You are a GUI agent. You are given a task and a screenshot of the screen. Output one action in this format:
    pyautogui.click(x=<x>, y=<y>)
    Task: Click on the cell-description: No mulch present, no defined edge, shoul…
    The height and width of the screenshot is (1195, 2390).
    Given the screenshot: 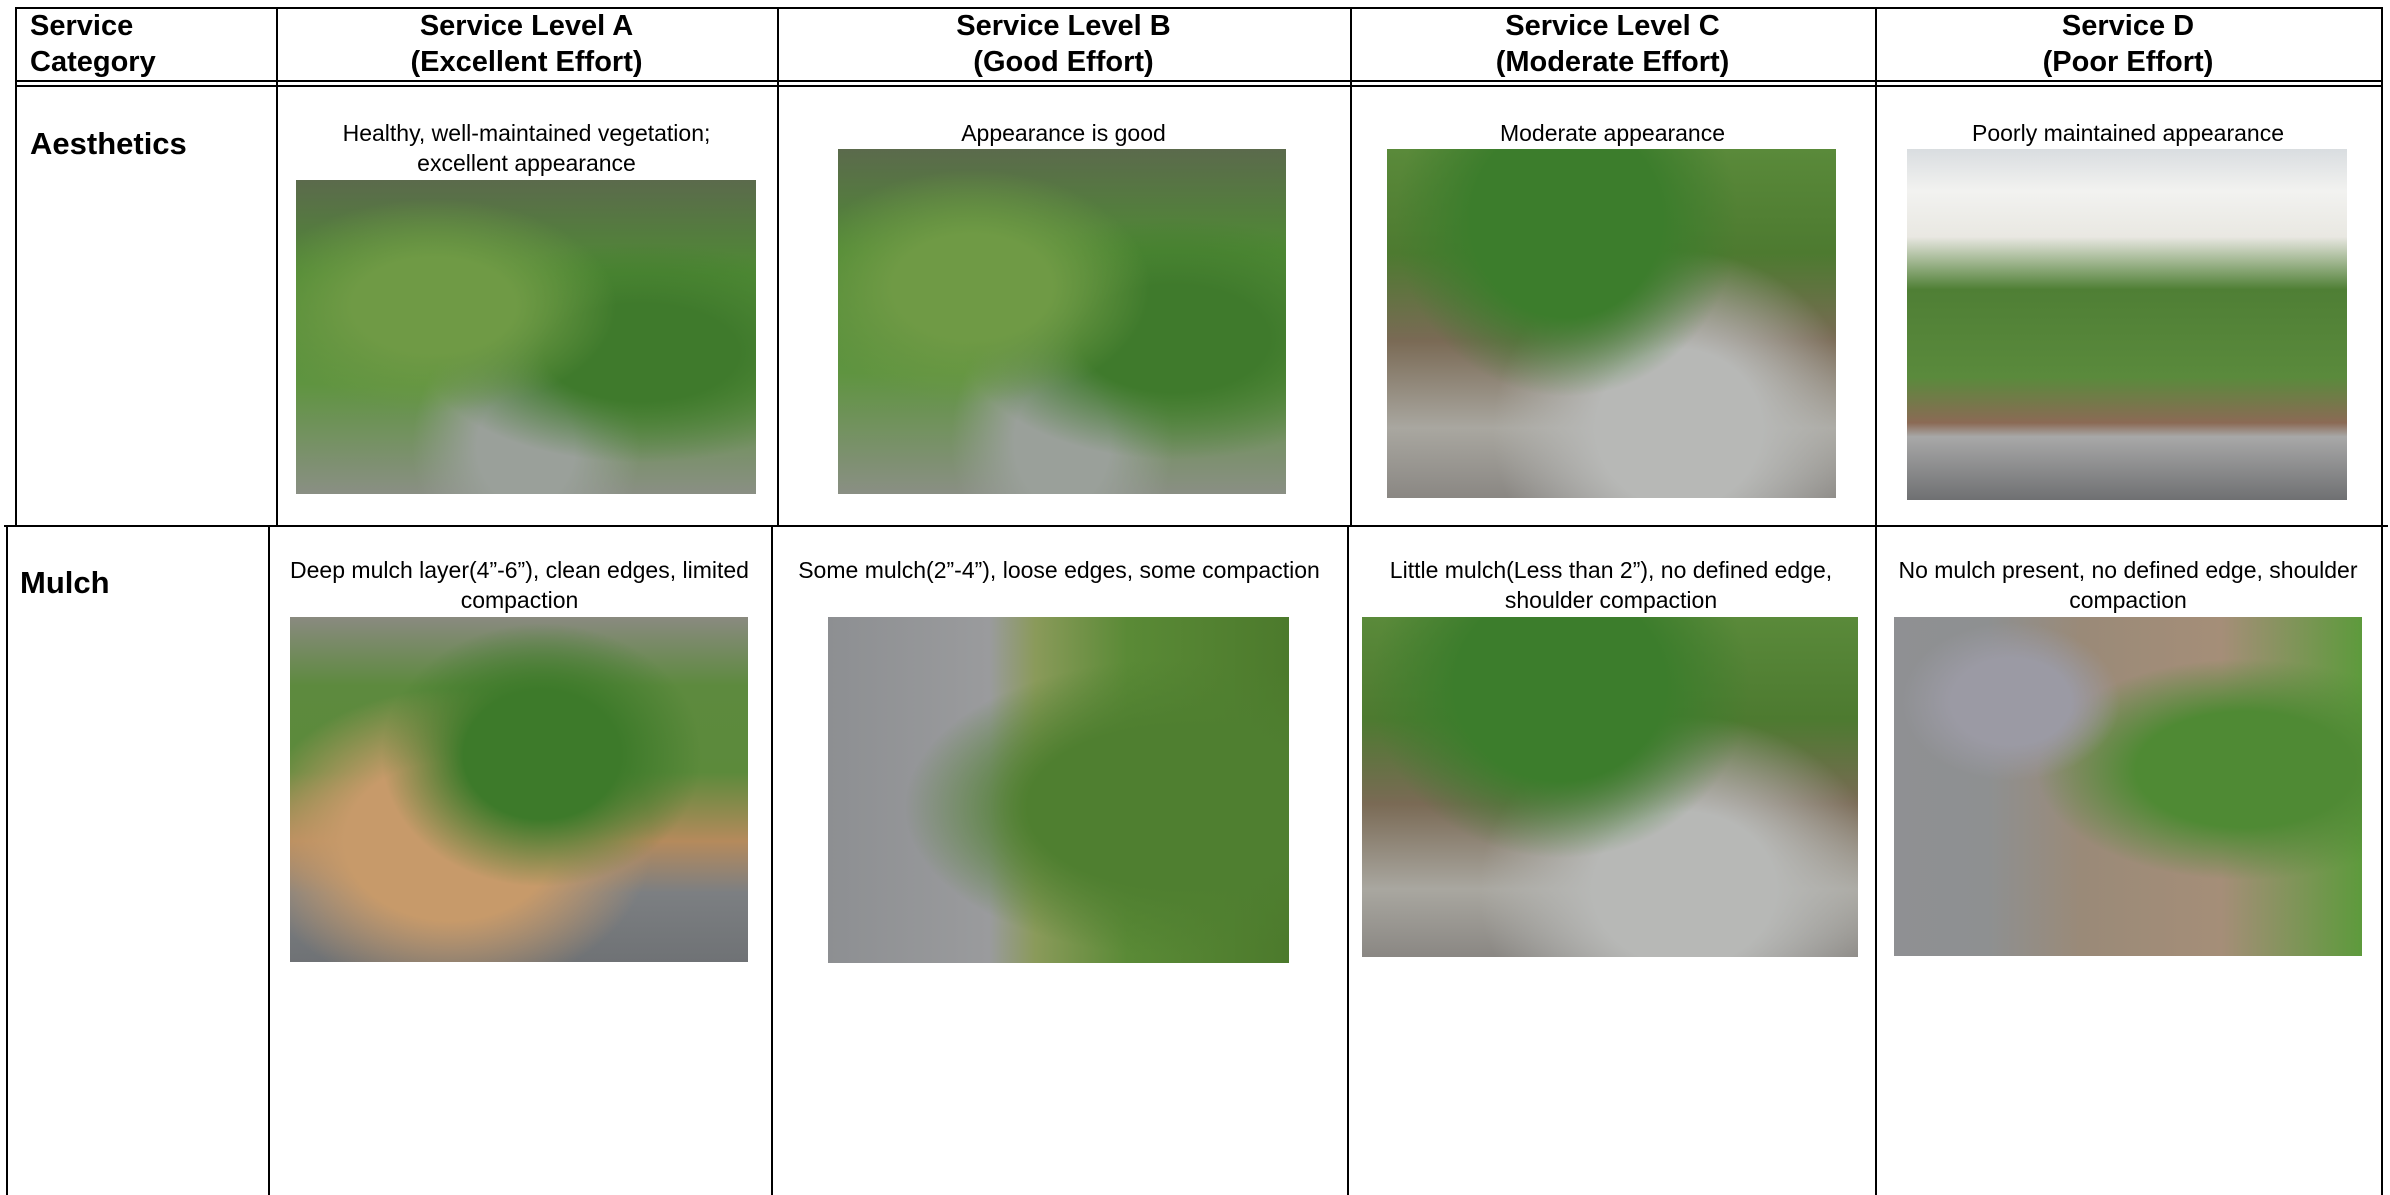 What is the action you would take?
    pyautogui.click(x=2128, y=585)
    